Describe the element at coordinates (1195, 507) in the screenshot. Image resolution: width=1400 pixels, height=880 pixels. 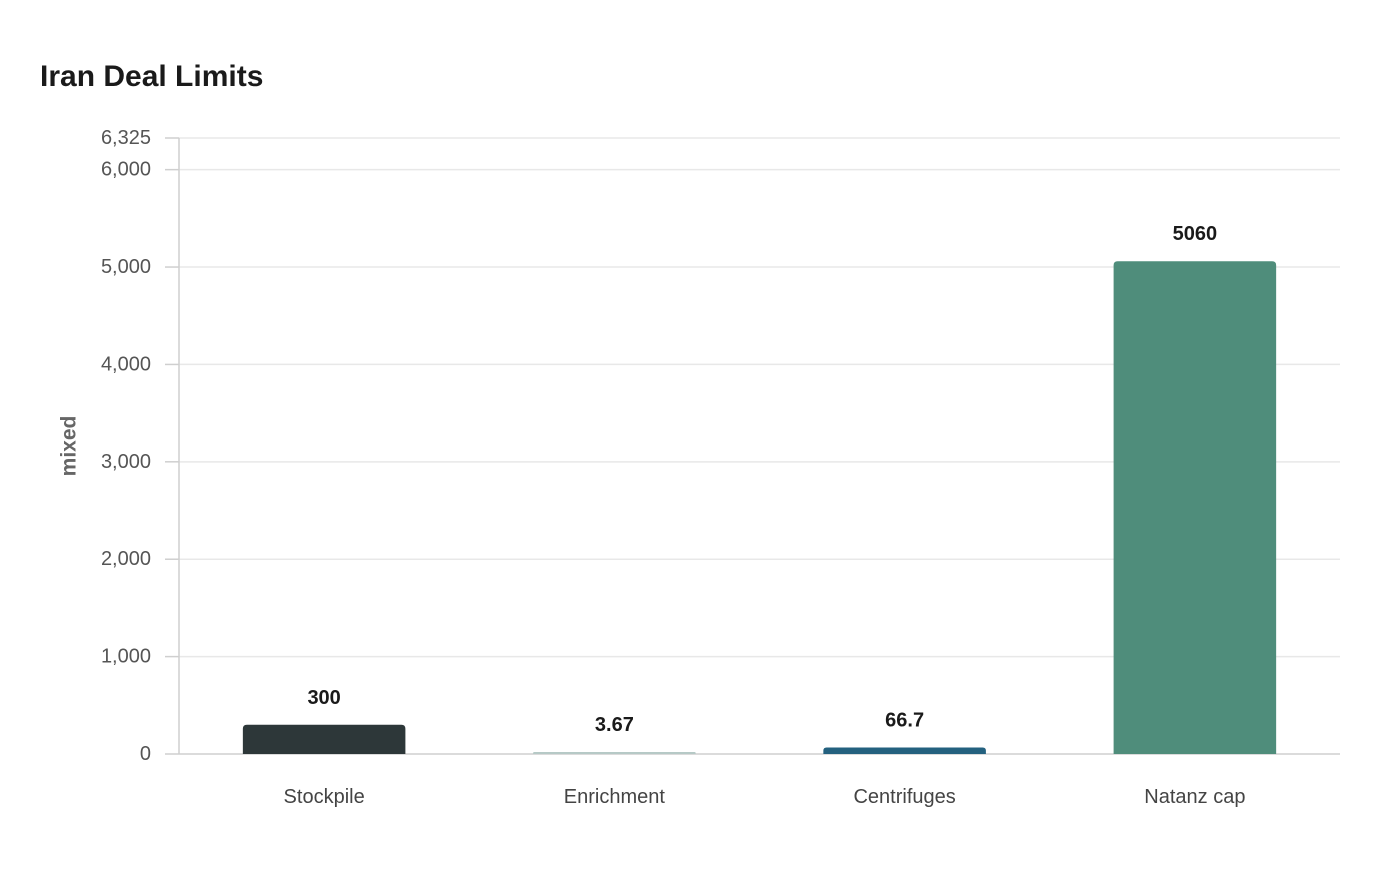
I see `bar-natanz-cap` at that location.